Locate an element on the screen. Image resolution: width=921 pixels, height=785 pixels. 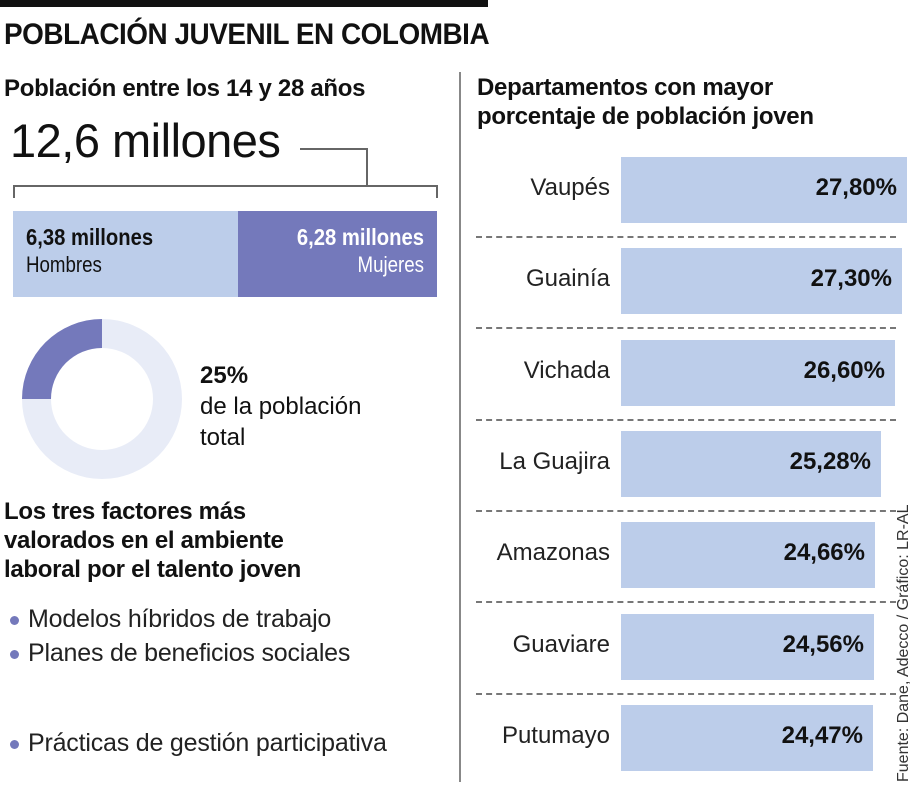
factor-item-label: Planes de beneficios sociales is located at coordinates (189, 653).